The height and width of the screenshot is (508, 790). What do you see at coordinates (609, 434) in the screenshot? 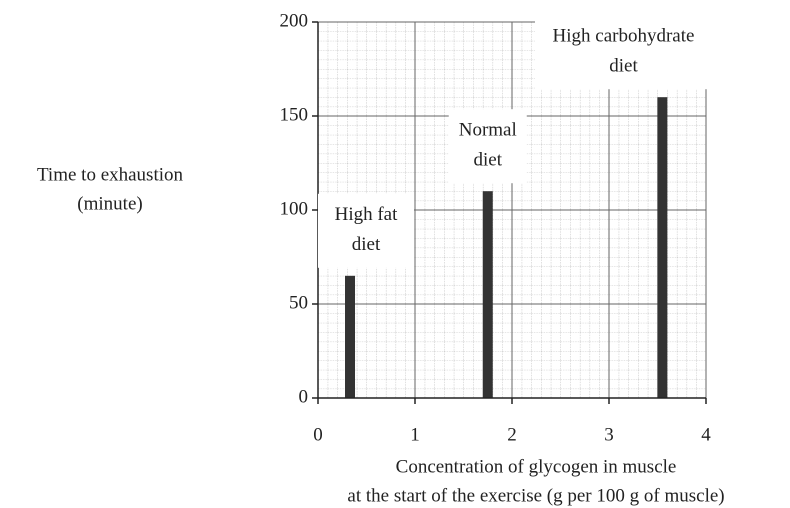
I see `x-tick-label: 3` at bounding box center [609, 434].